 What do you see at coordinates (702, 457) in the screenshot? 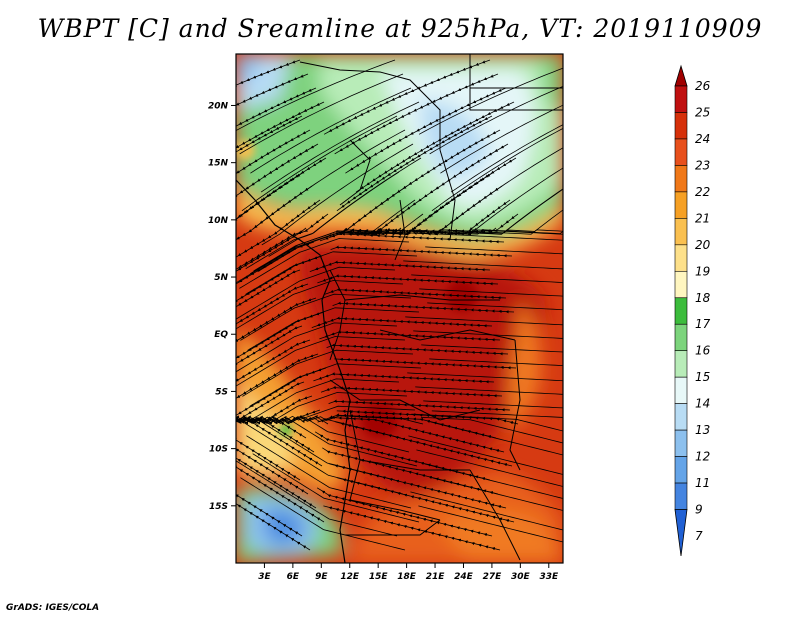
I see `colorbar-label: 12` at bounding box center [702, 457].